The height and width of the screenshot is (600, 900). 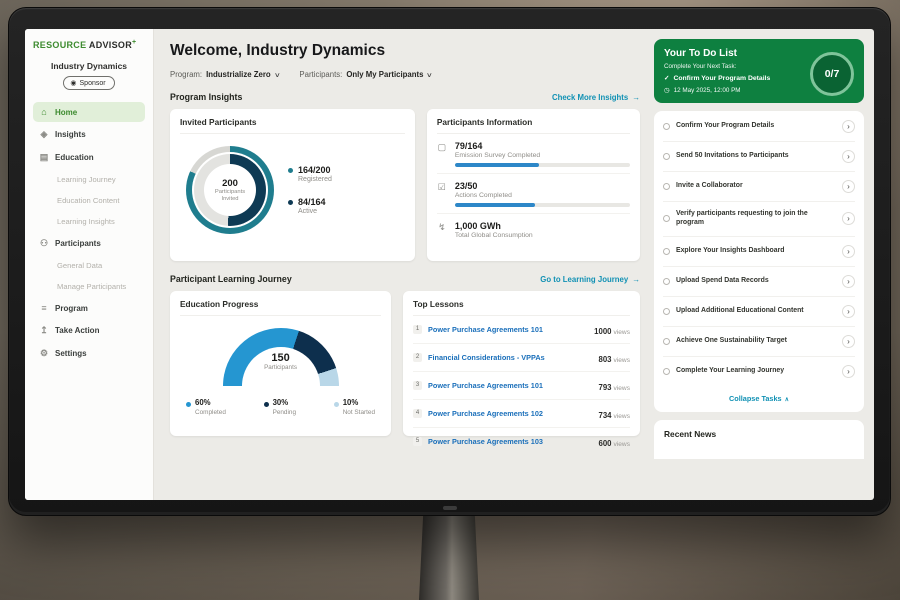 I want to click on todo-title: Your To Do List, so click(x=700, y=53).